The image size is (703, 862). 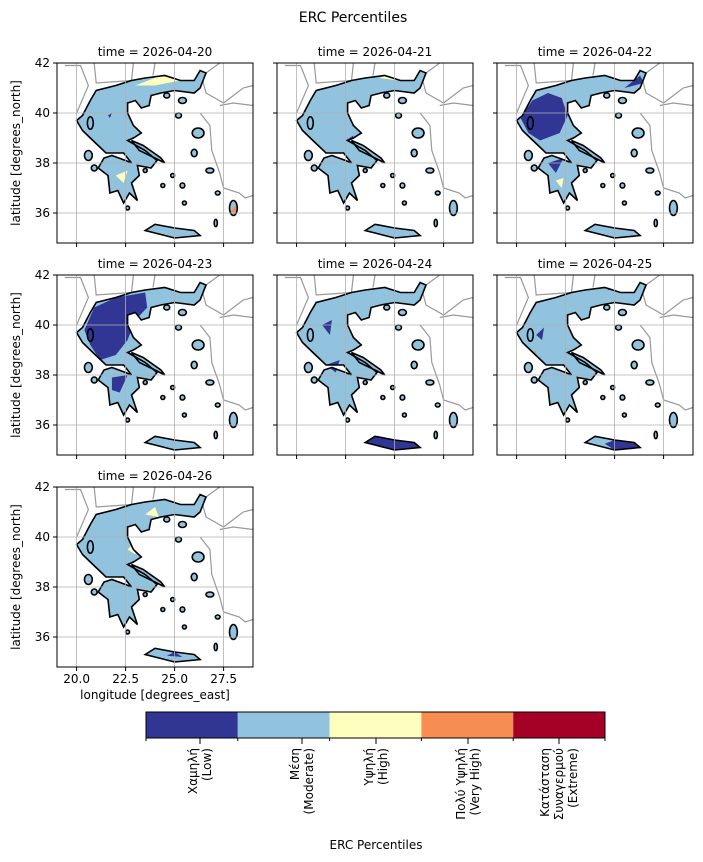 I want to click on colorbar-tick-label: Χαμηλή(Low), so click(x=200, y=771).